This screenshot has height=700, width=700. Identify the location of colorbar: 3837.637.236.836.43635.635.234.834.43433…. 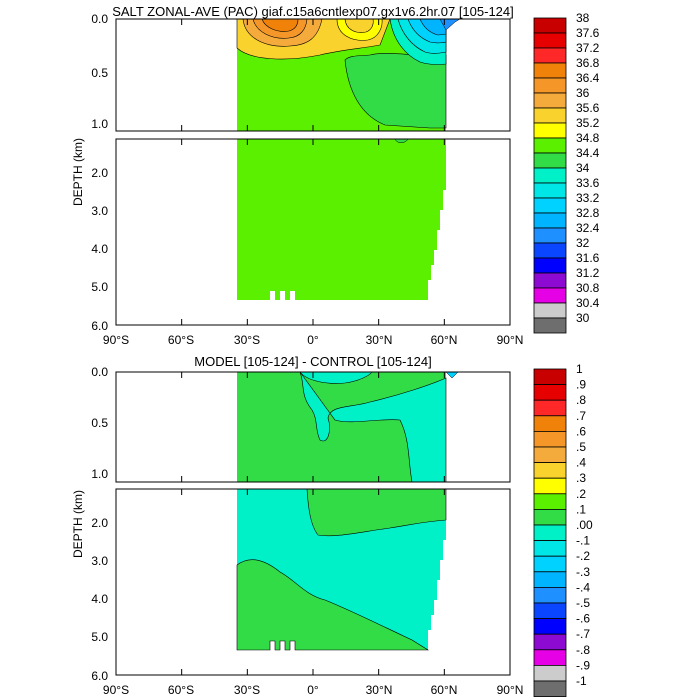
(566, 172).